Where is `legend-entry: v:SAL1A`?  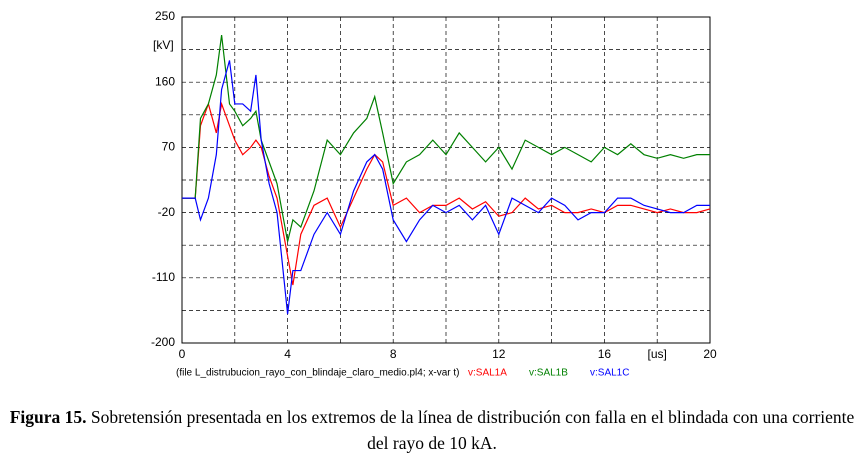
legend-entry: v:SAL1A is located at coordinates (487, 373).